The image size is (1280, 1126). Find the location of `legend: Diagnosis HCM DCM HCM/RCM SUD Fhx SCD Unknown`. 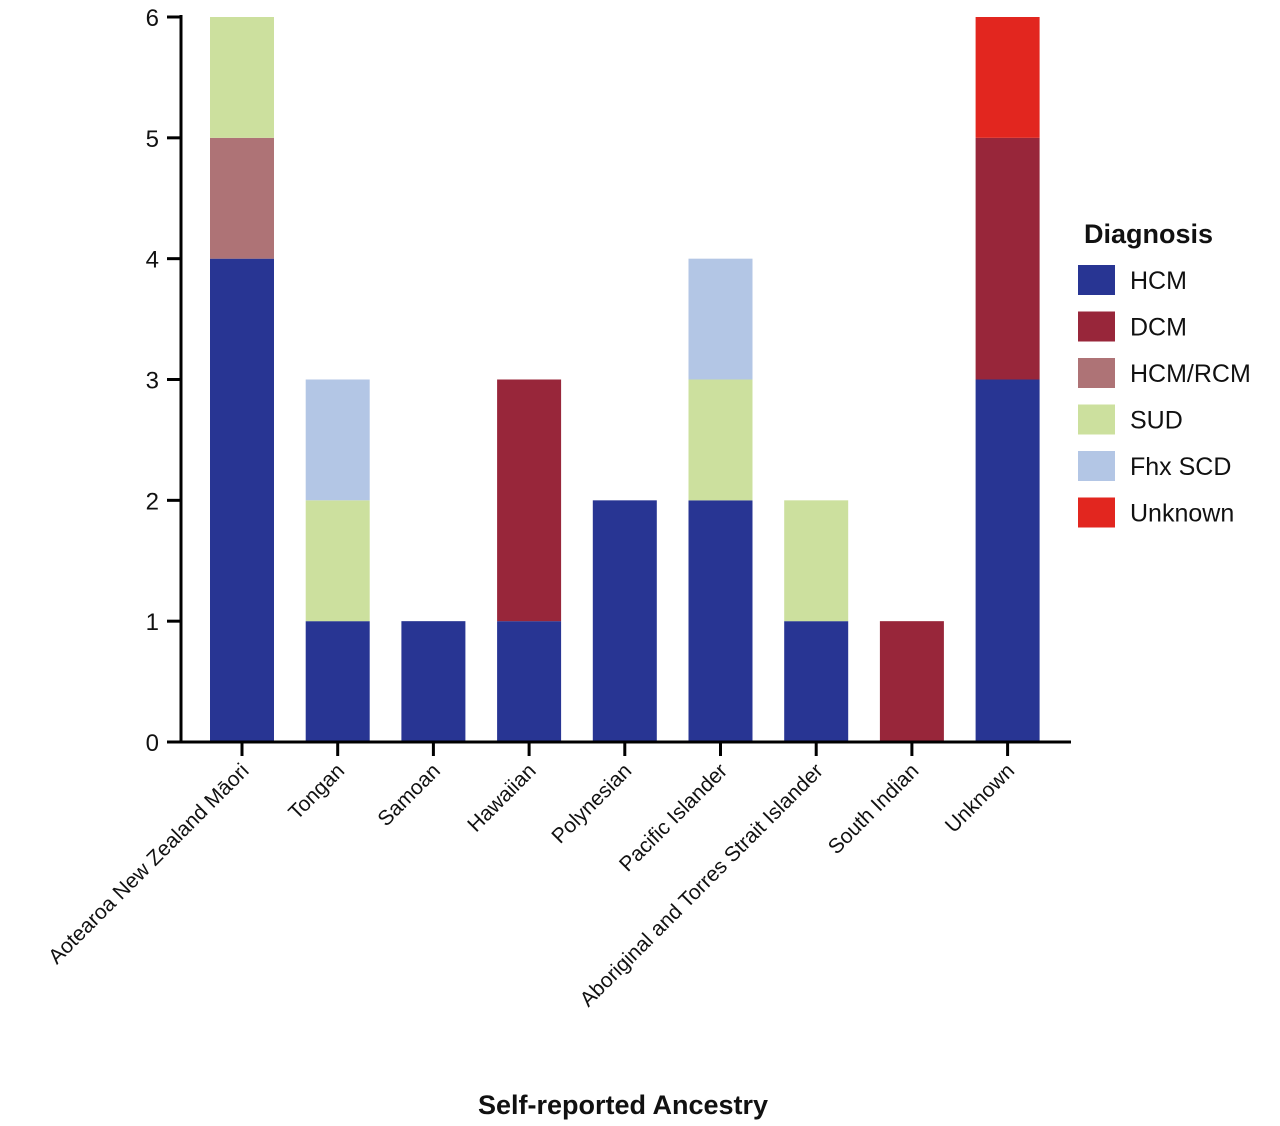

legend: Diagnosis HCM DCM HCM/RCM SUD Fhx SCD Unknown is located at coordinates (1164, 373).